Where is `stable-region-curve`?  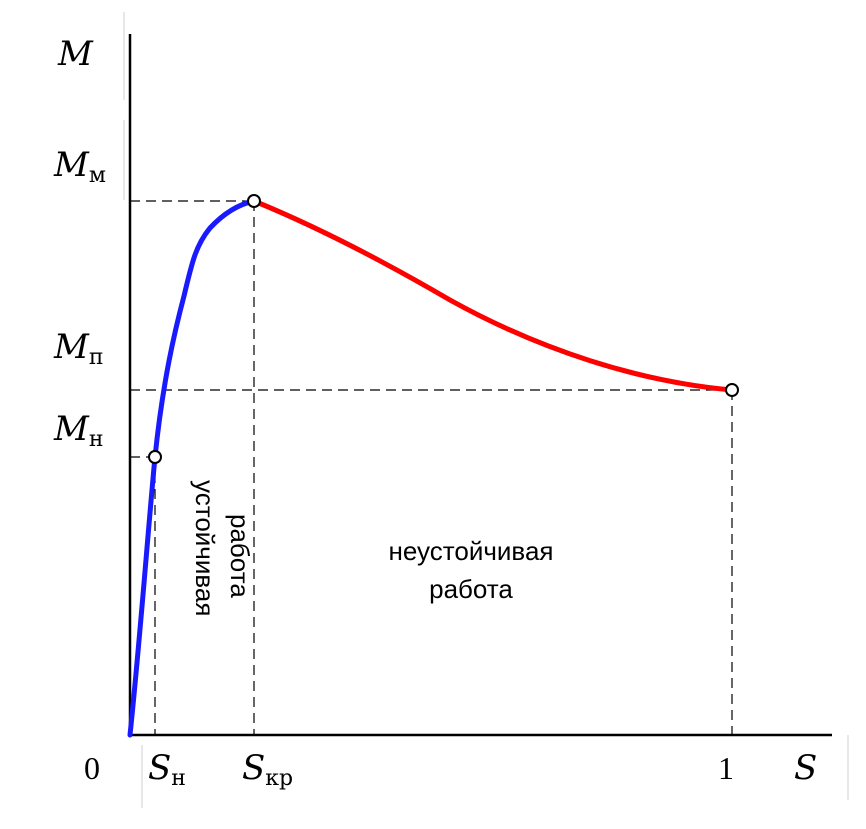
stable-region-curve is located at coordinates (192, 468).